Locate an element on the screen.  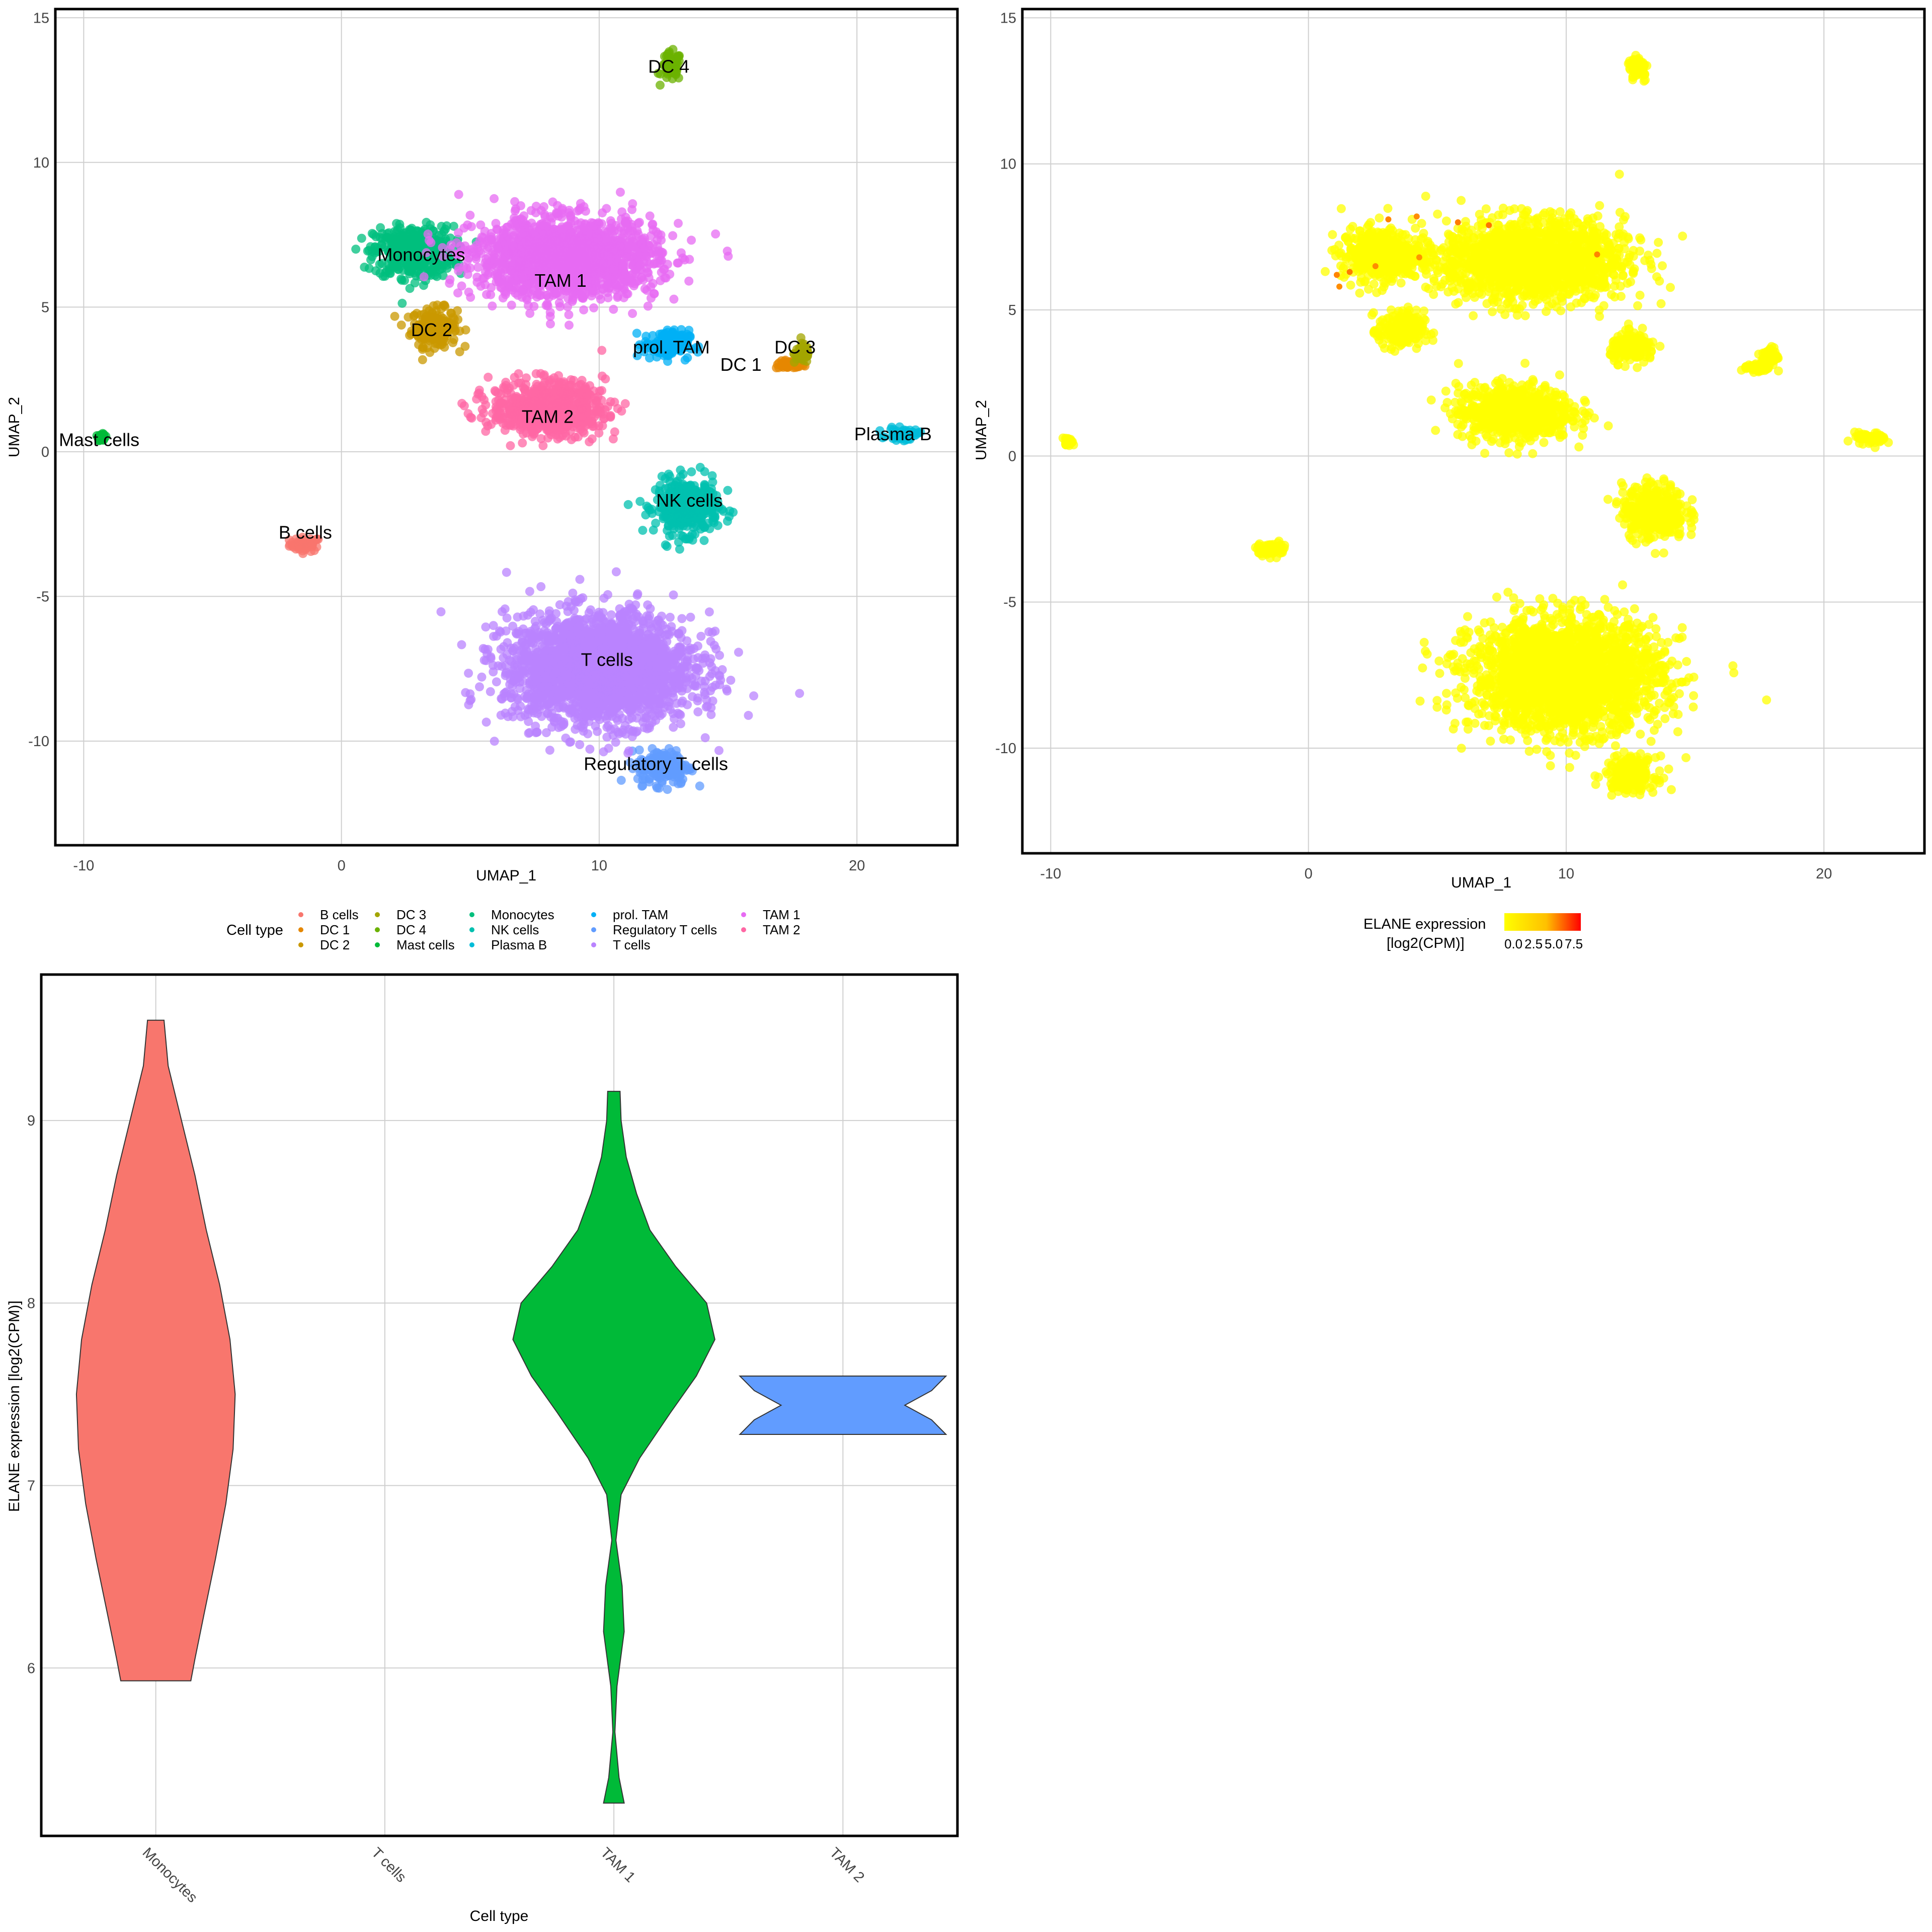
cluster-points-b-cells is located at coordinates (303, 545).